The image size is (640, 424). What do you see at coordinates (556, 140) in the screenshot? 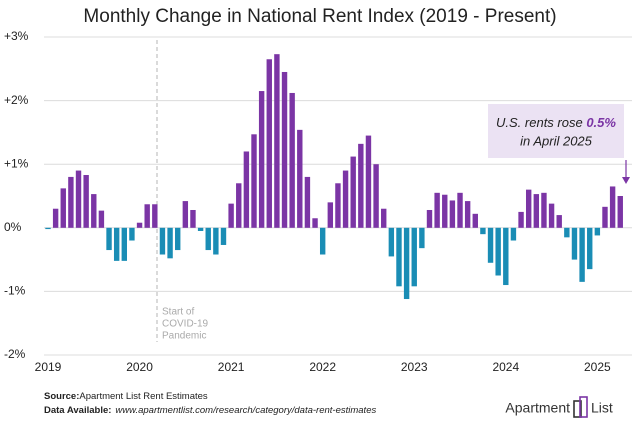
I see `callout-text: in April 2025` at bounding box center [556, 140].